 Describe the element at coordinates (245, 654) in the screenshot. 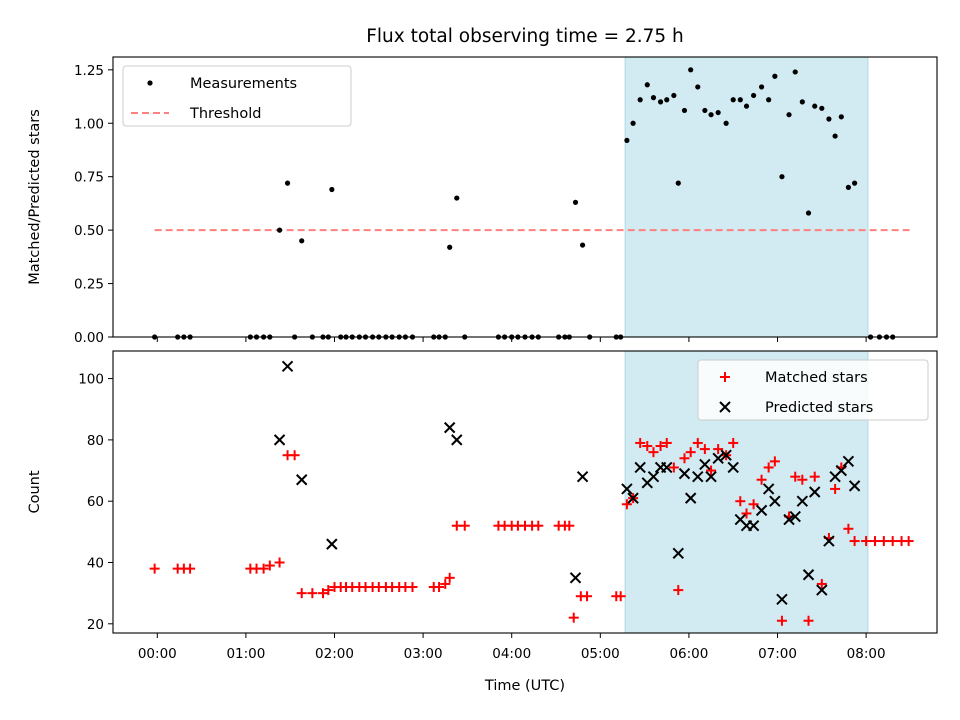

I see `x-tick-label: 01:00` at that location.